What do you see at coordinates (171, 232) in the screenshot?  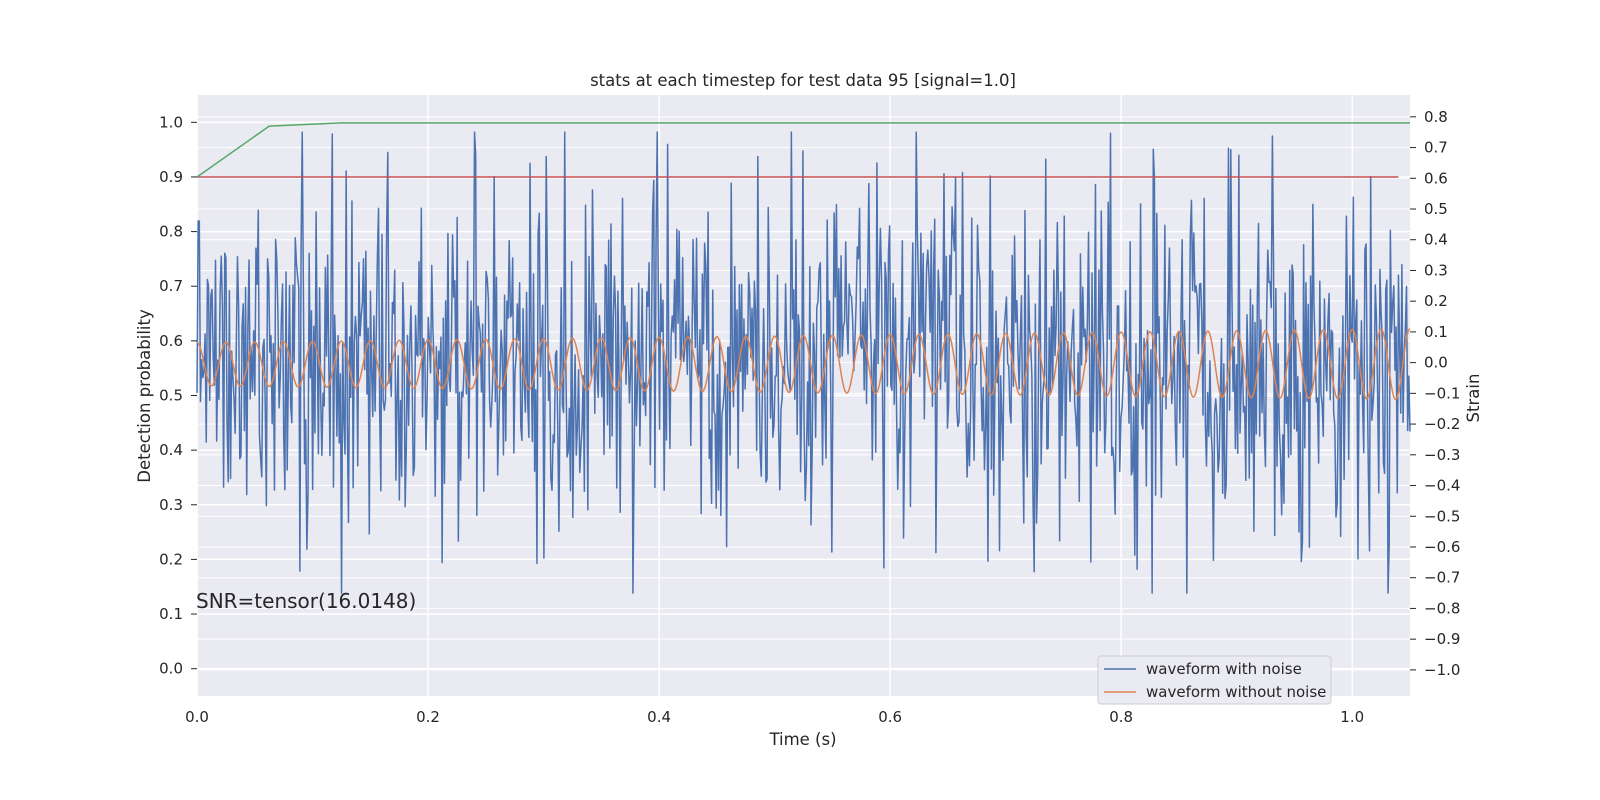 I see `y-tick-label: 0.8` at bounding box center [171, 232].